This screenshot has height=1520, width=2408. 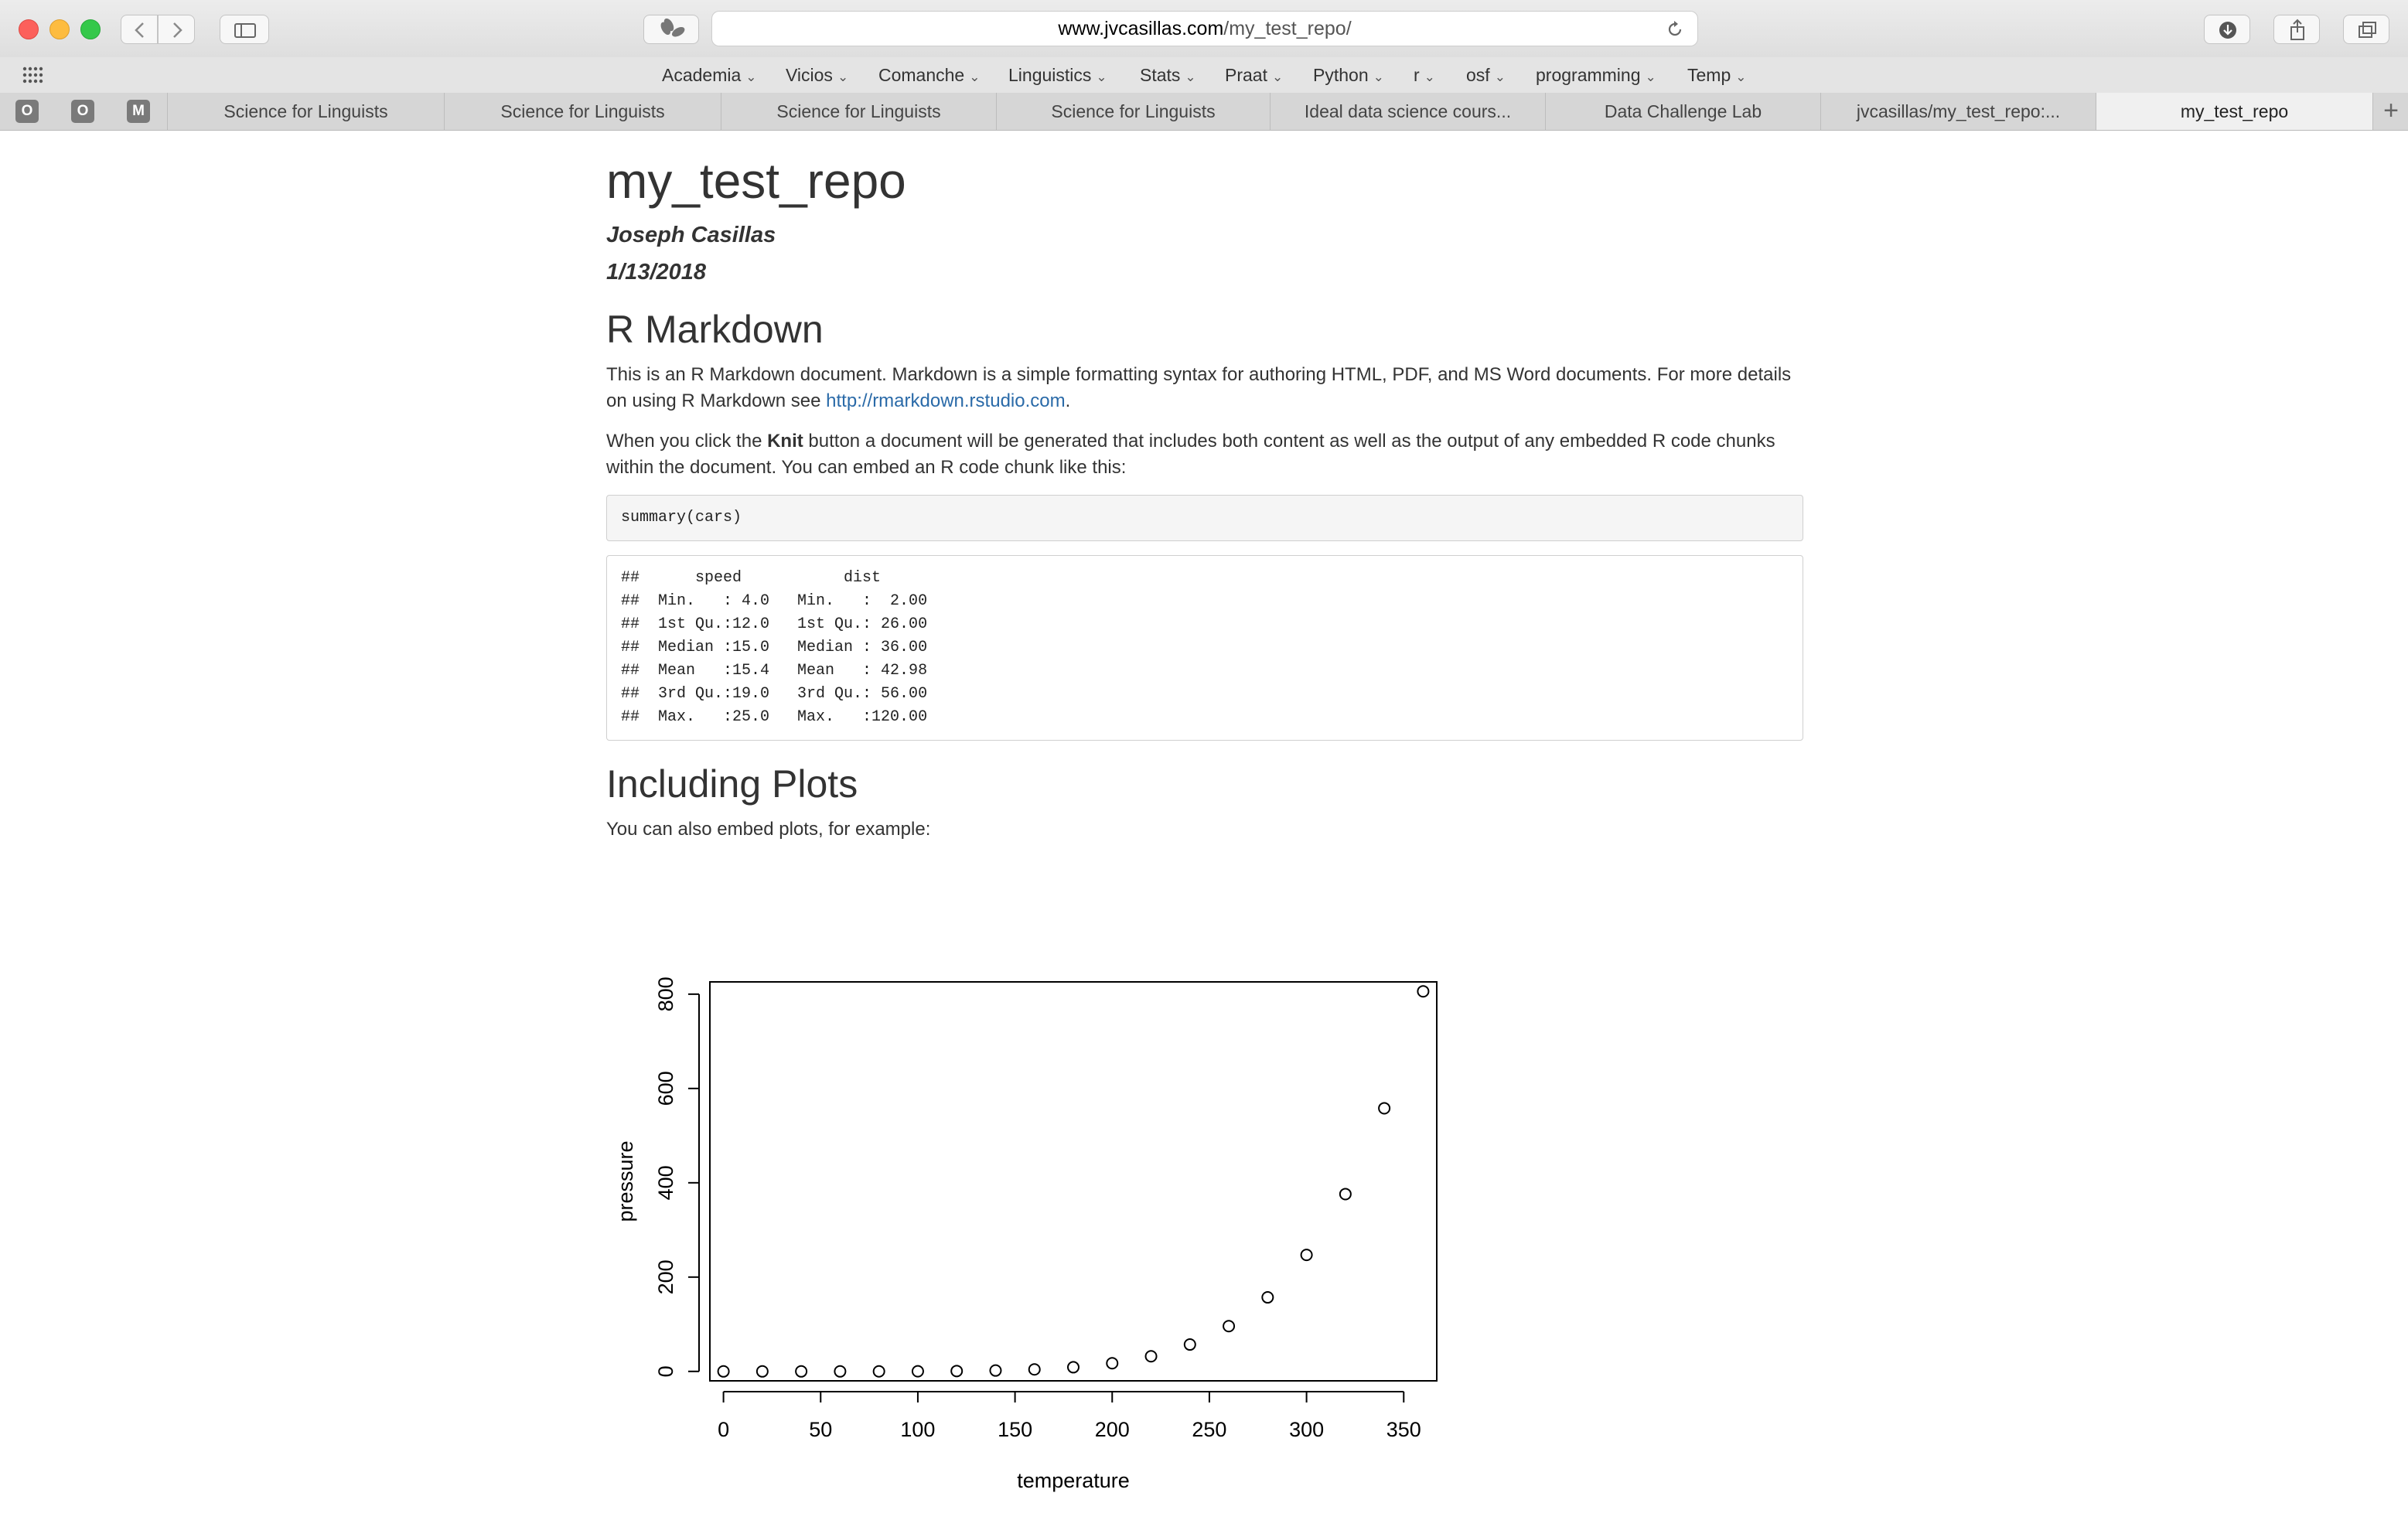 What do you see at coordinates (2234, 111) in the screenshot?
I see `tab-active: my_test_repo` at bounding box center [2234, 111].